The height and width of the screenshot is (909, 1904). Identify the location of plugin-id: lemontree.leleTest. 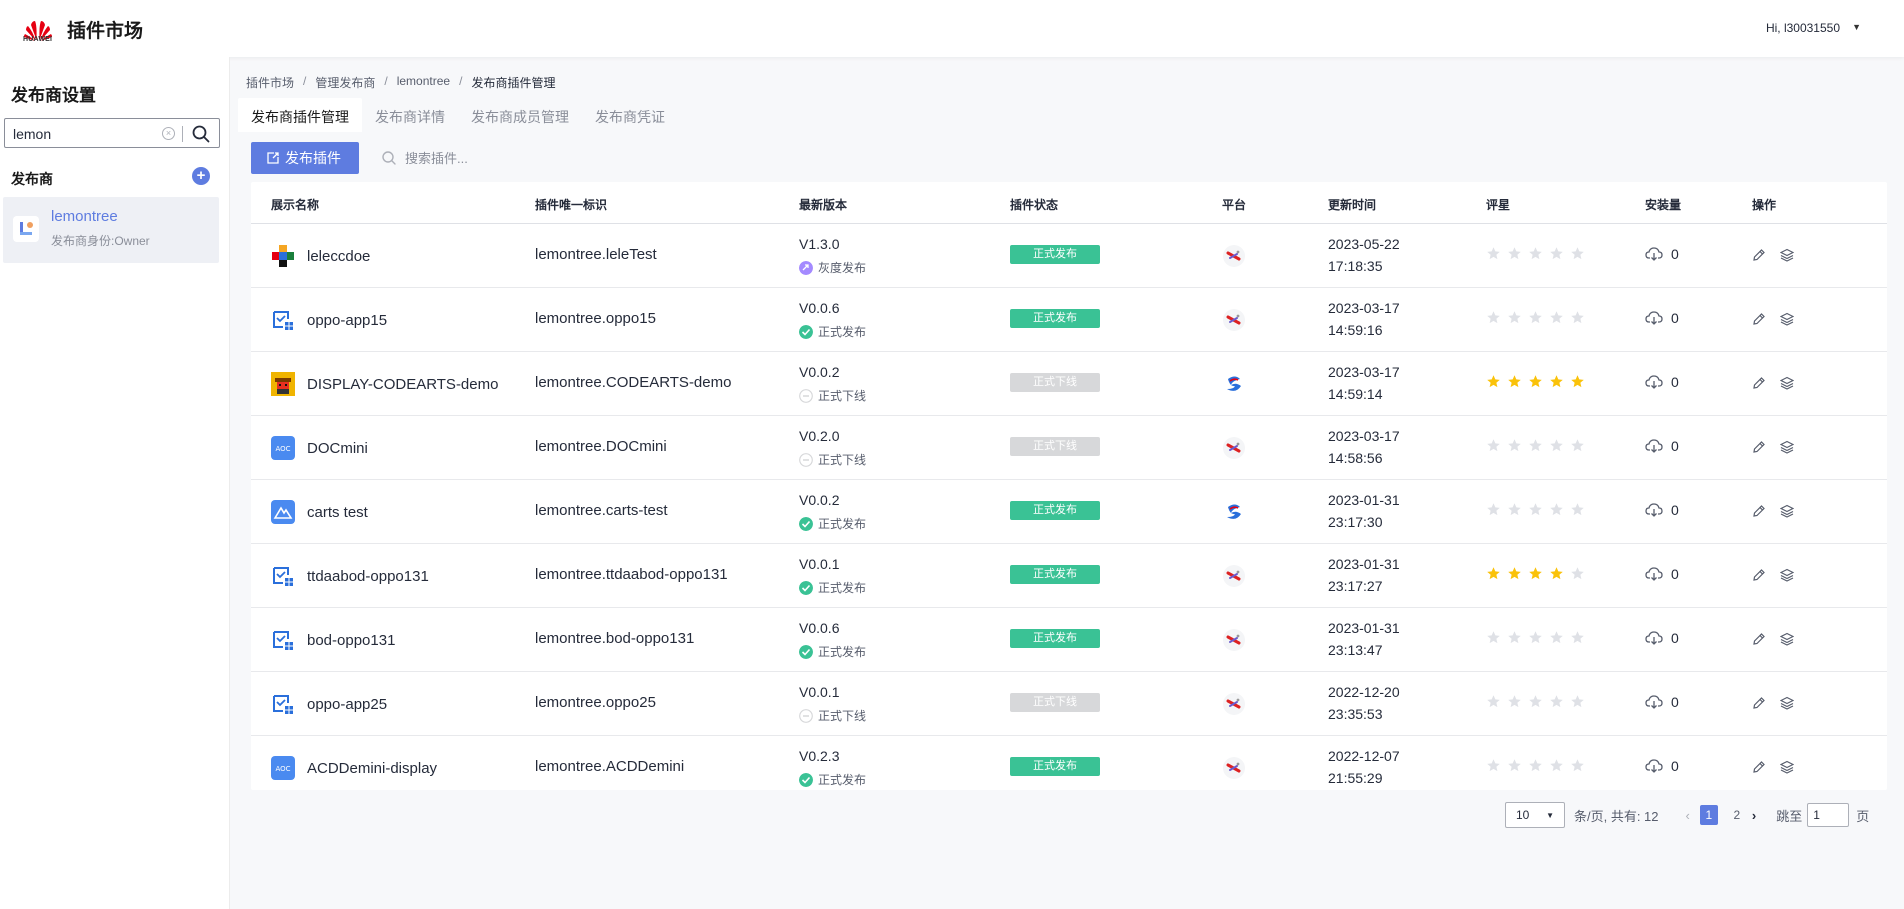
(596, 254).